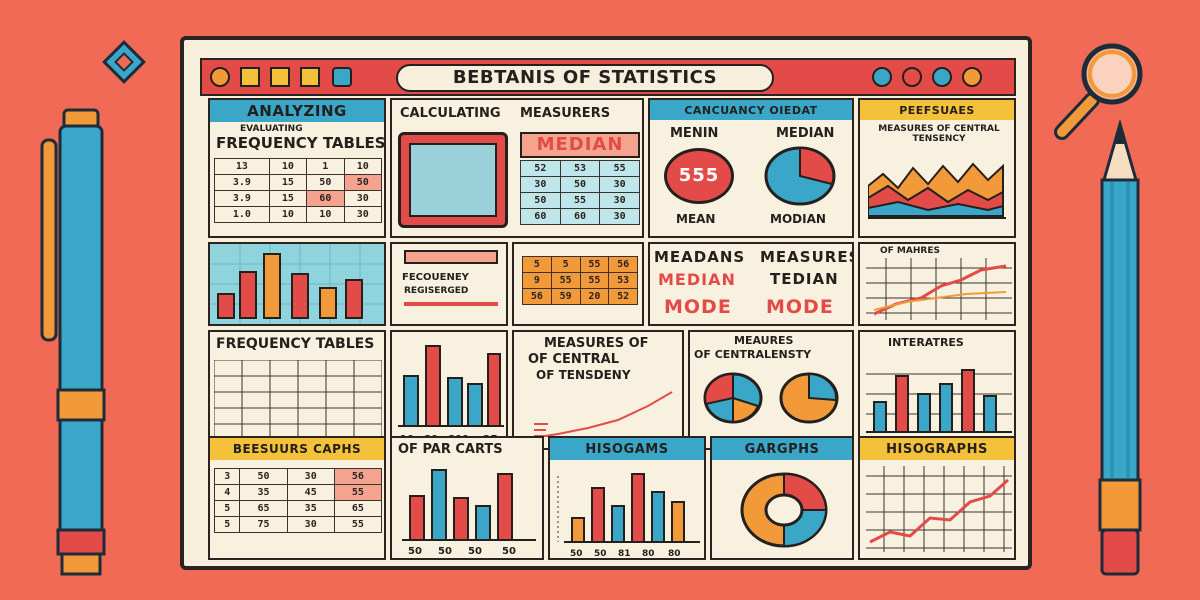 This screenshot has height=600, width=1200. I want to click on donut-chart, so click(784, 510).